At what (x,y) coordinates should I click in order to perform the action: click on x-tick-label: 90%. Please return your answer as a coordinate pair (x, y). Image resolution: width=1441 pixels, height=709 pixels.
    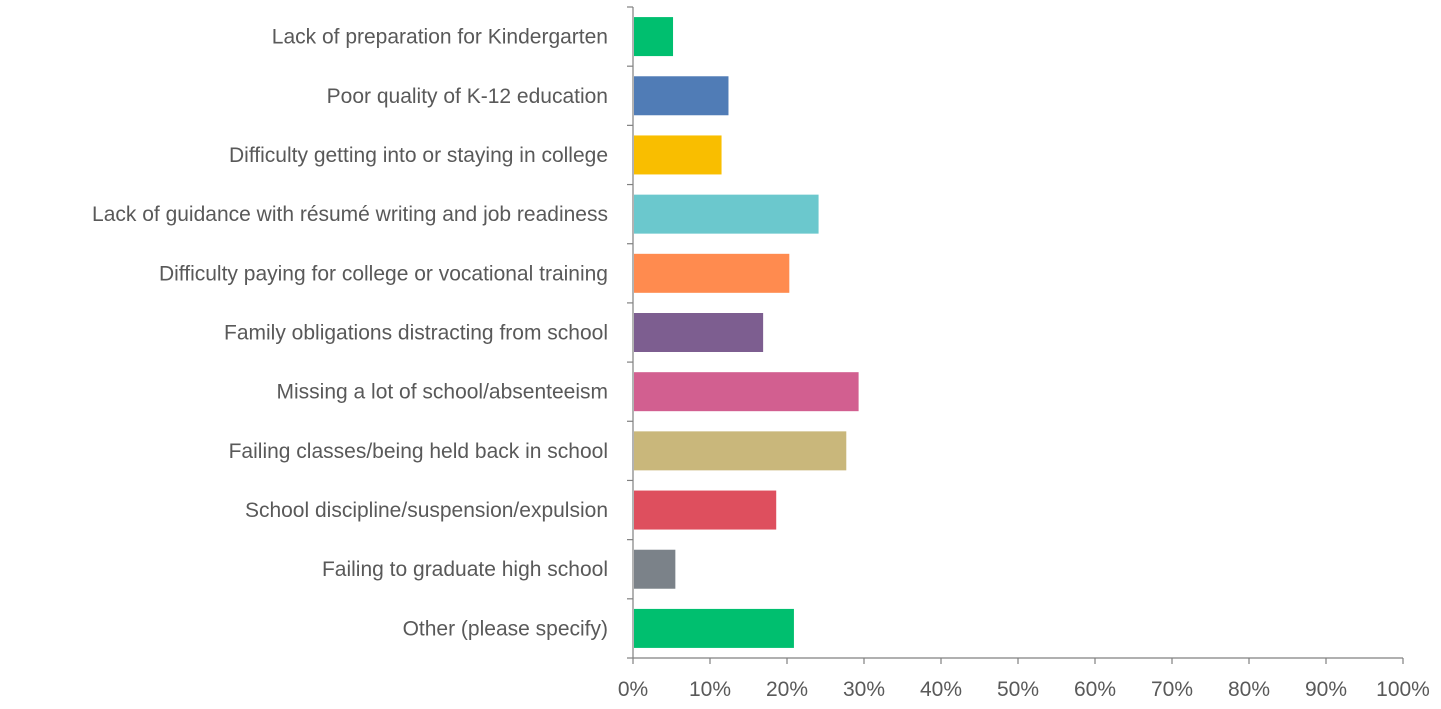
    Looking at the image, I should click on (1326, 689).